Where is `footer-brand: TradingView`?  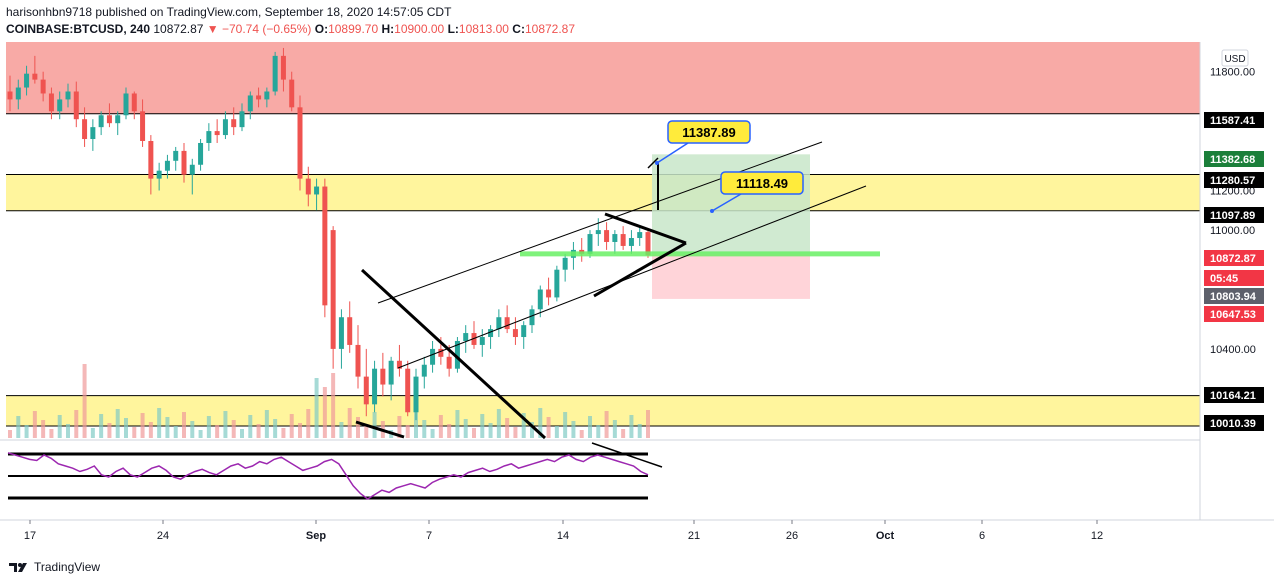 footer-brand: TradingView is located at coordinates (54, 567).